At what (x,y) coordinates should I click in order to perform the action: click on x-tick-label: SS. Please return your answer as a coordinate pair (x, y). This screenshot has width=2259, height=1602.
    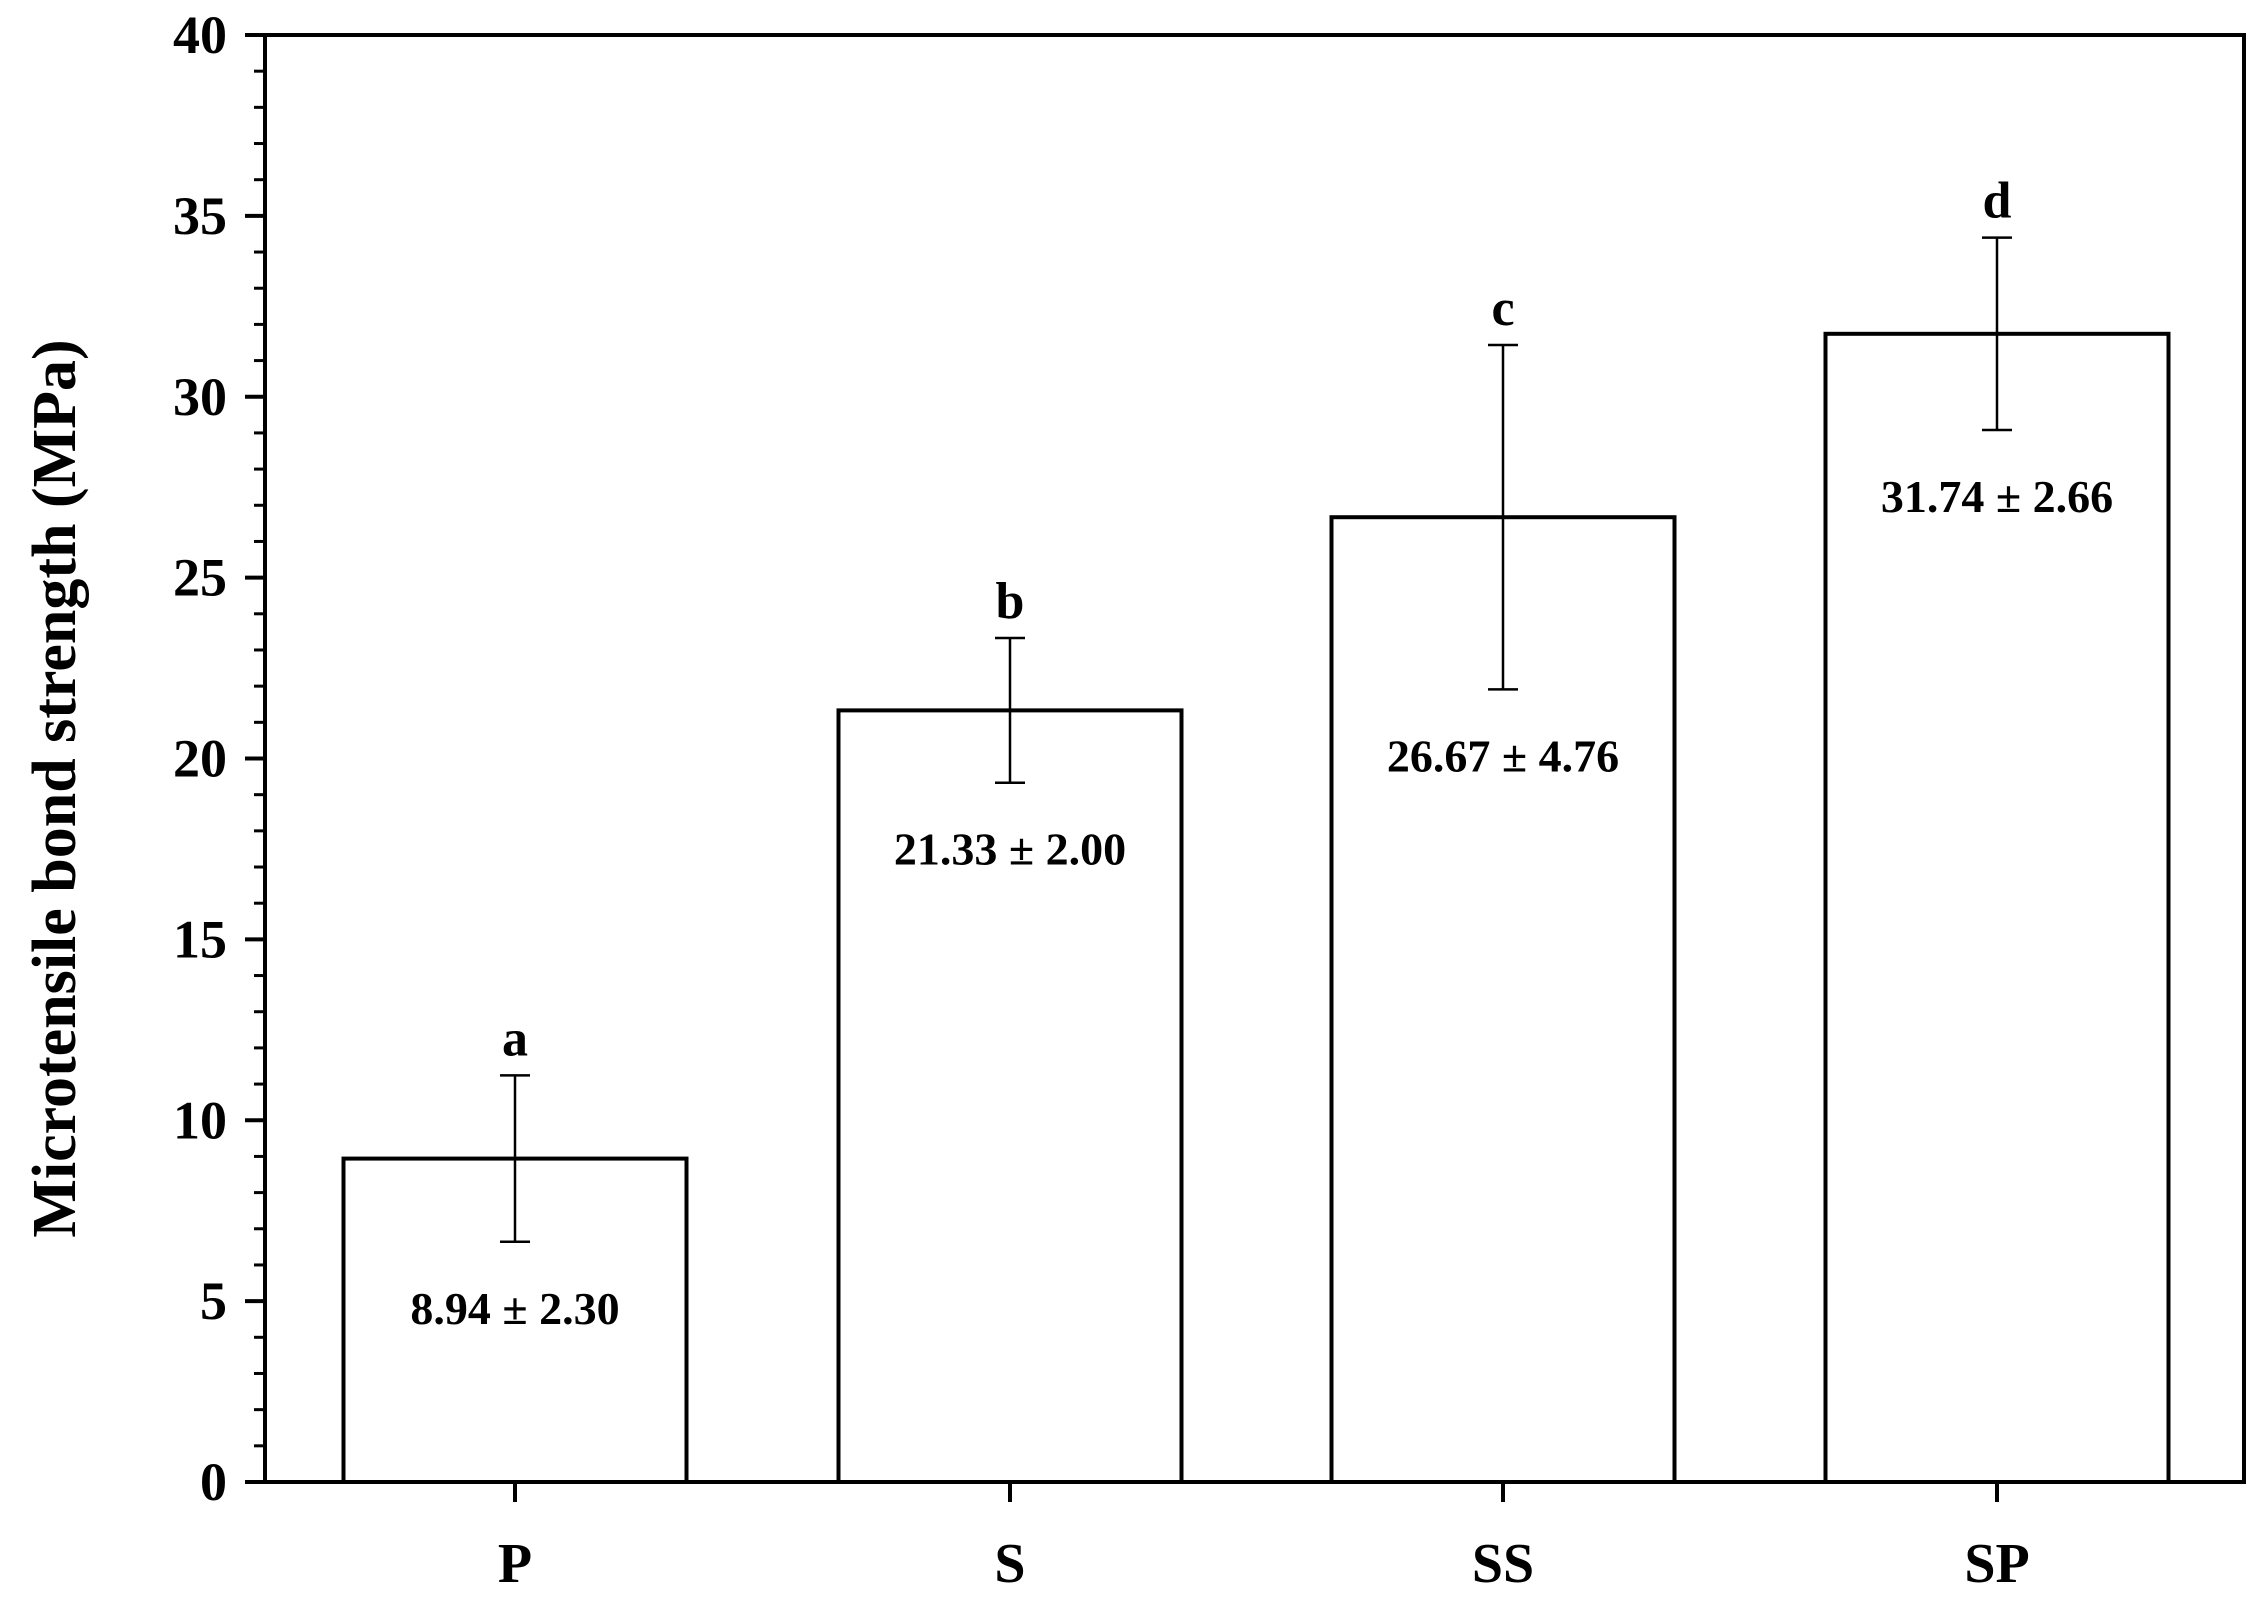
    Looking at the image, I should click on (1503, 1564).